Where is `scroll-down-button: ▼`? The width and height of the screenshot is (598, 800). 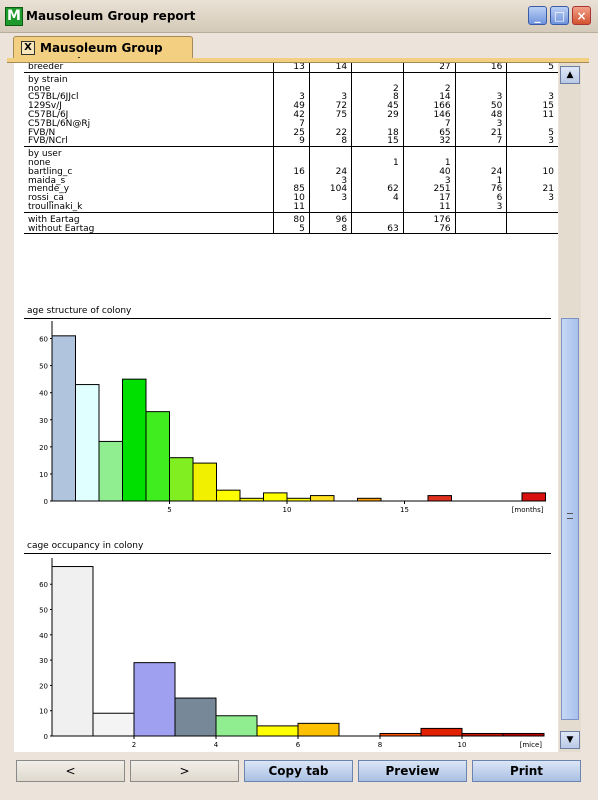
scroll-down-button: ▼ is located at coordinates (570, 740).